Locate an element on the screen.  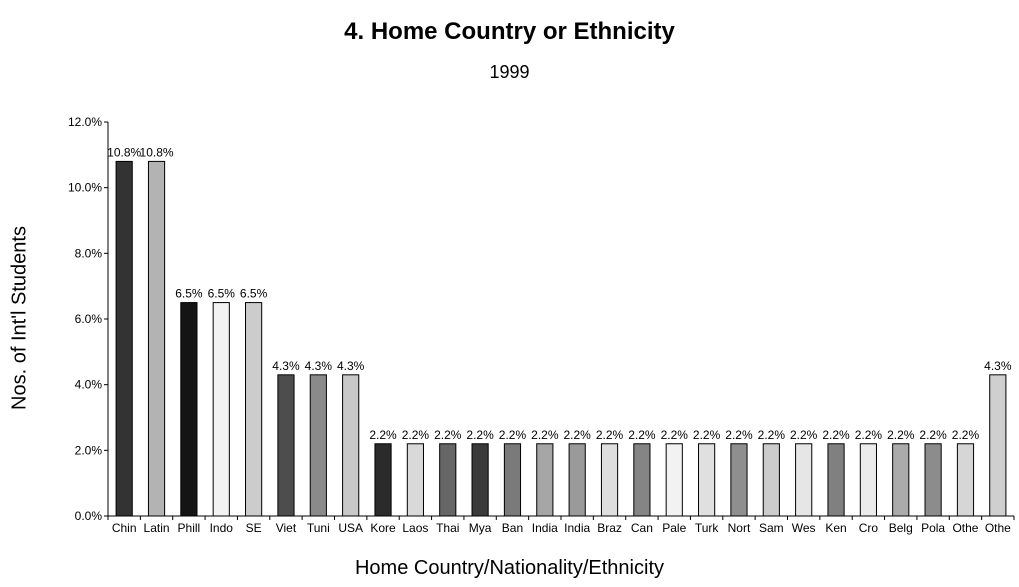
x-tick-label: Latin is located at coordinates (157, 528).